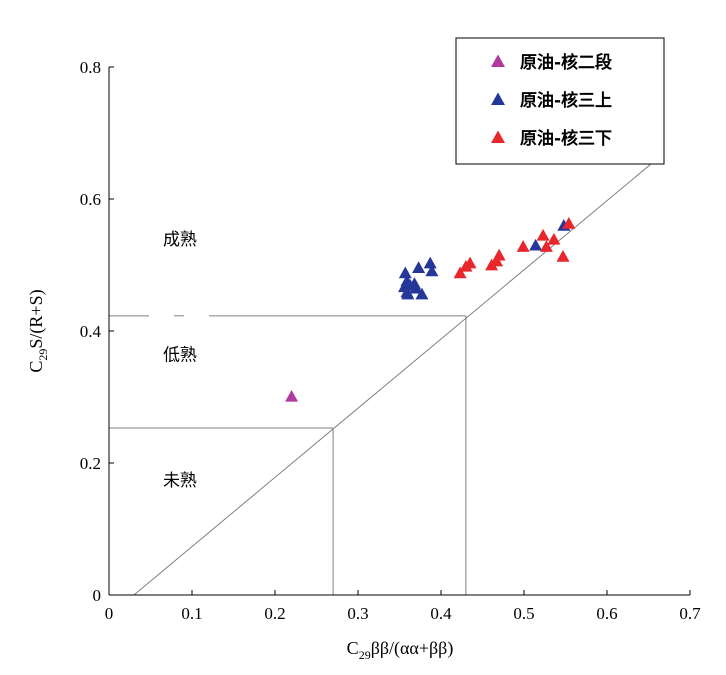 This screenshot has height=675, width=726. What do you see at coordinates (91, 331) in the screenshot?
I see `y-tick-label: 0.4` at bounding box center [91, 331].